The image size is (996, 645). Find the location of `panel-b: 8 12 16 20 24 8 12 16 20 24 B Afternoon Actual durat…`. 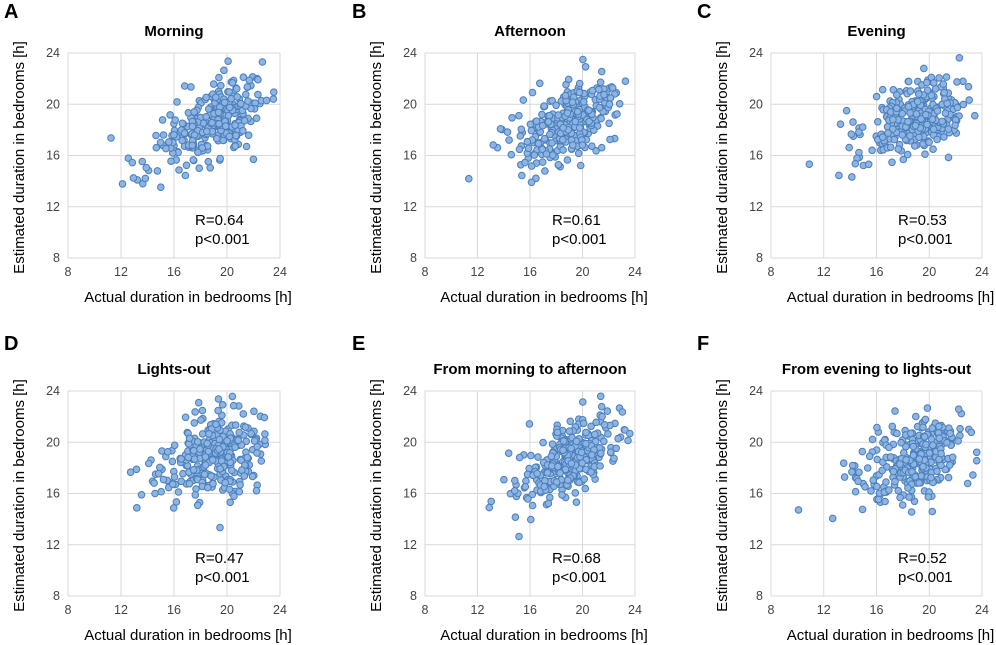

panel-b: 8 12 16 20 24 8 12 16 20 24 B Afternoon Actual durat… is located at coordinates (500, 153).